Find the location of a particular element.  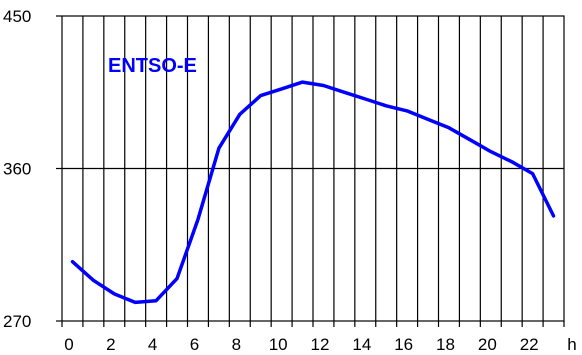

x-tick-label: 2 is located at coordinates (110, 344).